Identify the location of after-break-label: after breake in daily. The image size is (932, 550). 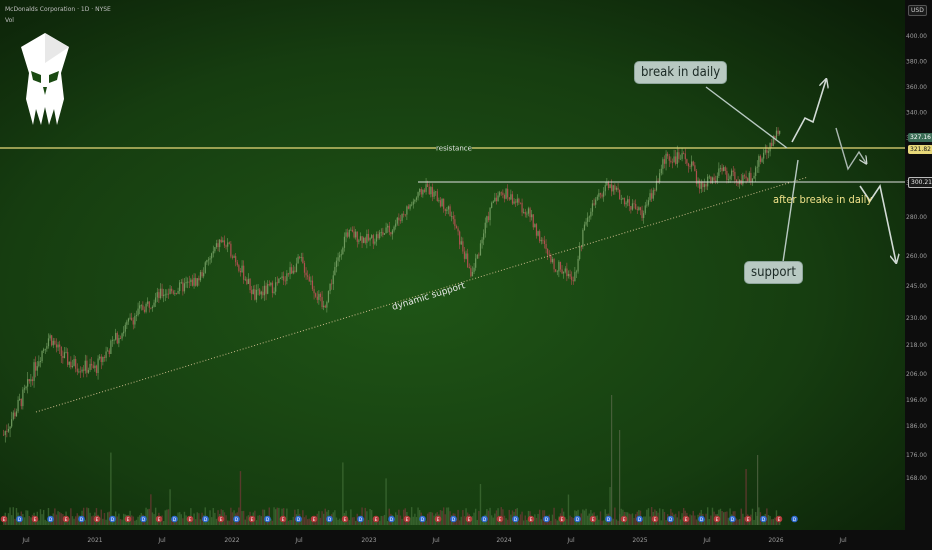
(822, 199).